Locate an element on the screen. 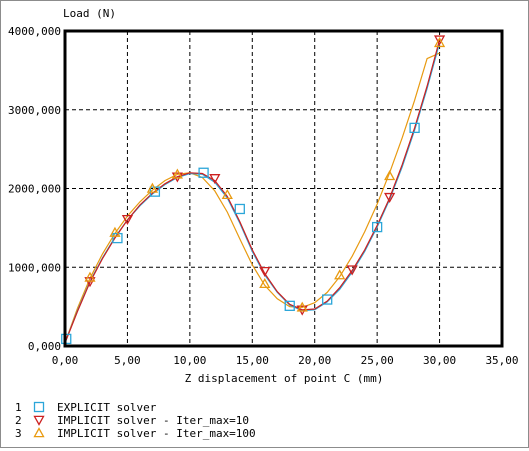 The height and width of the screenshot is (451, 529). y-axis-label: Load (N) is located at coordinates (89, 13).